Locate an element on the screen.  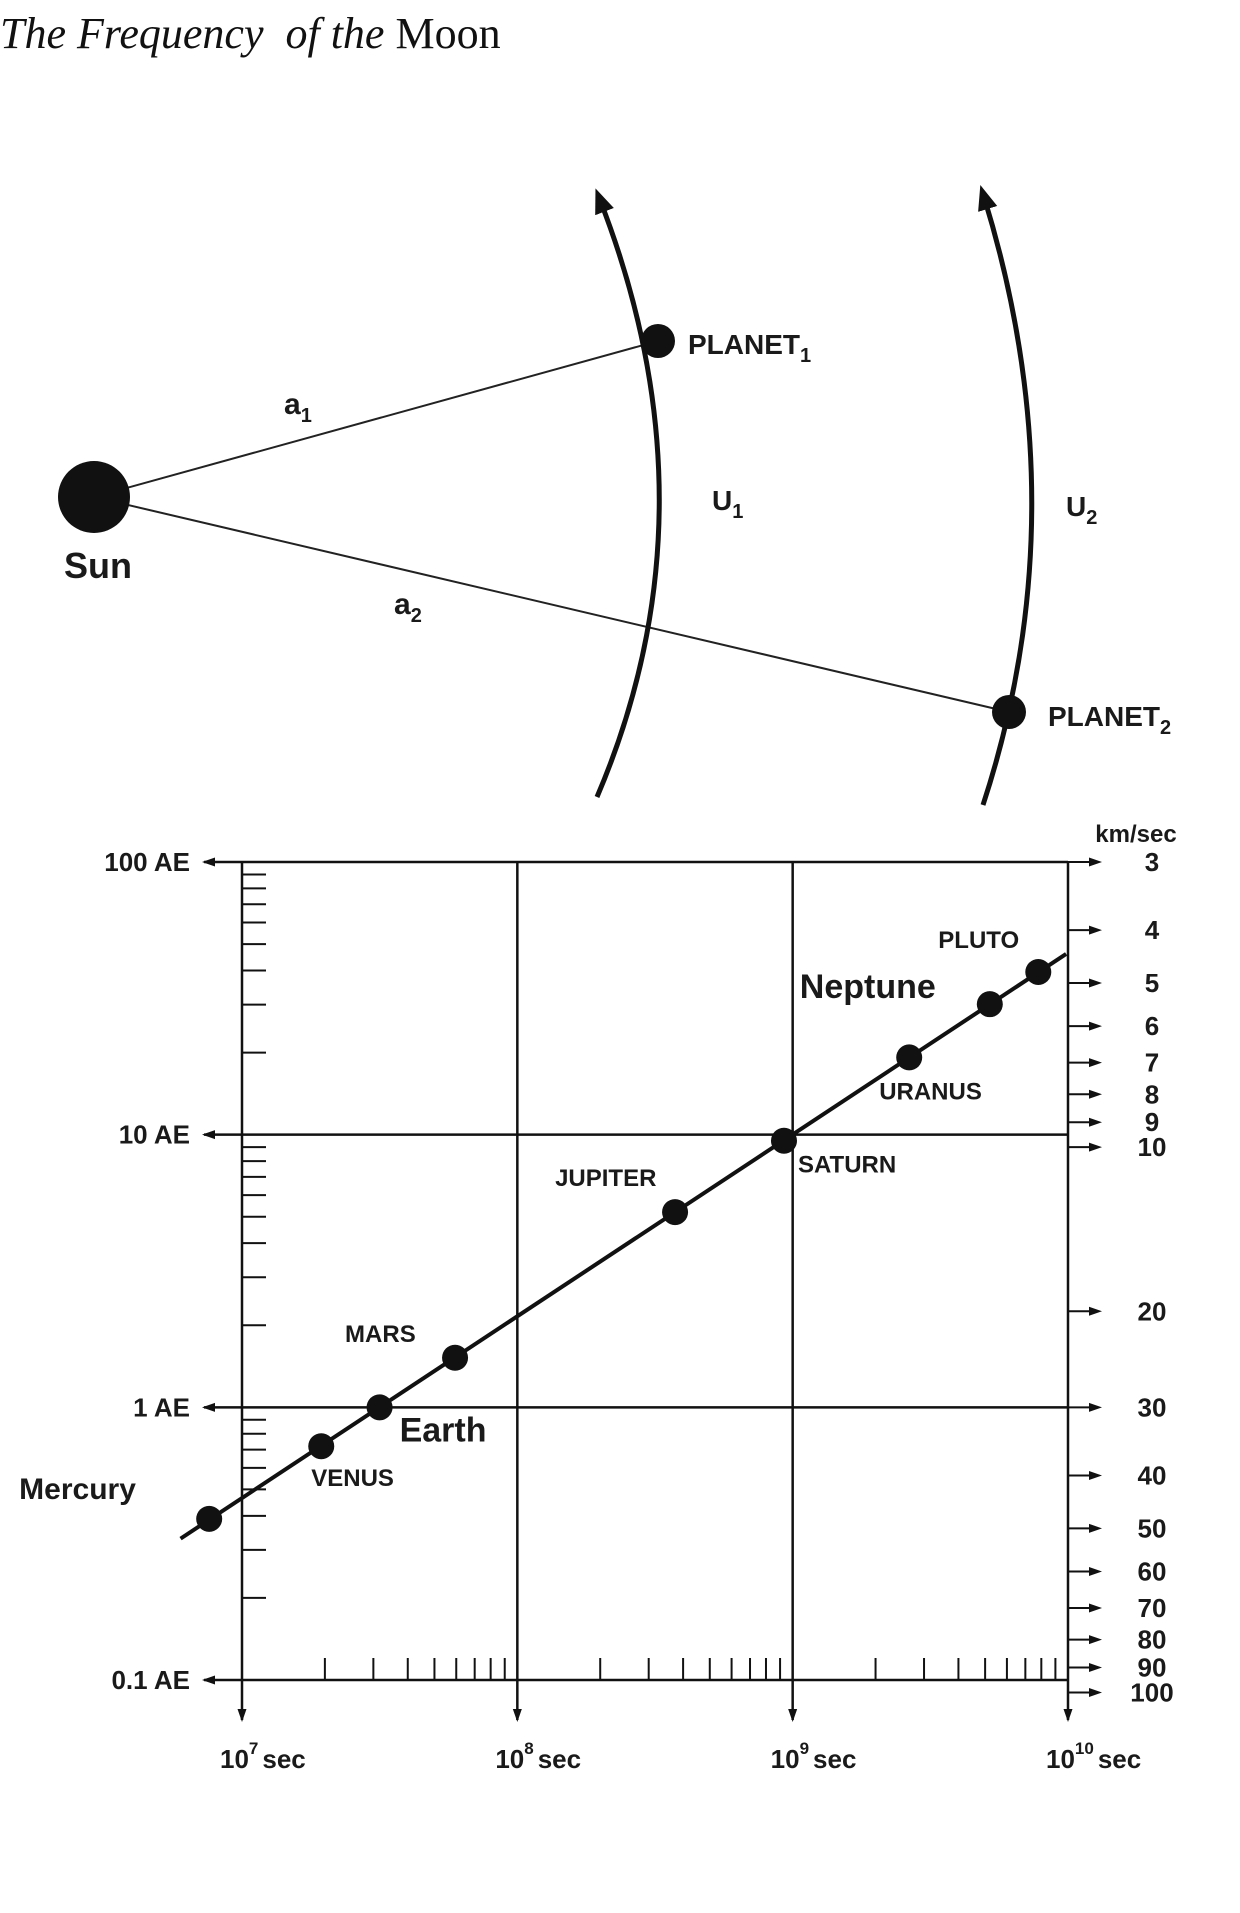
planet-point-venus is located at coordinates (321, 1446).